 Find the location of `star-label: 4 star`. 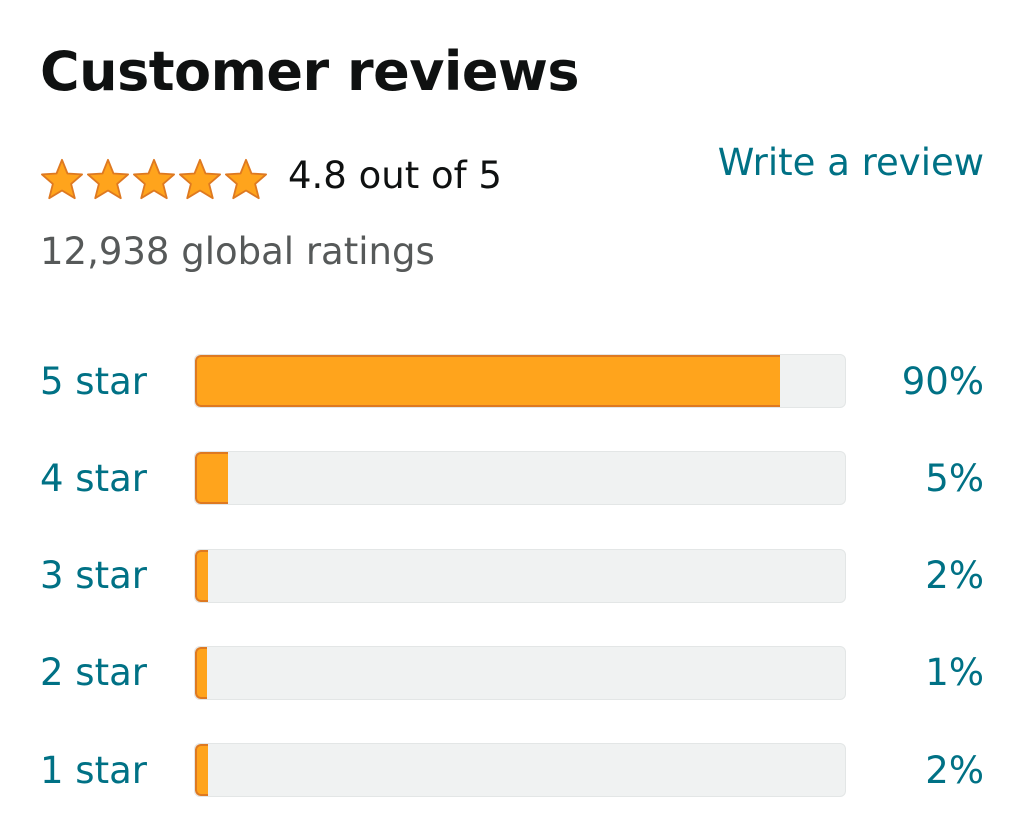

star-label: 4 star is located at coordinates (93, 478).